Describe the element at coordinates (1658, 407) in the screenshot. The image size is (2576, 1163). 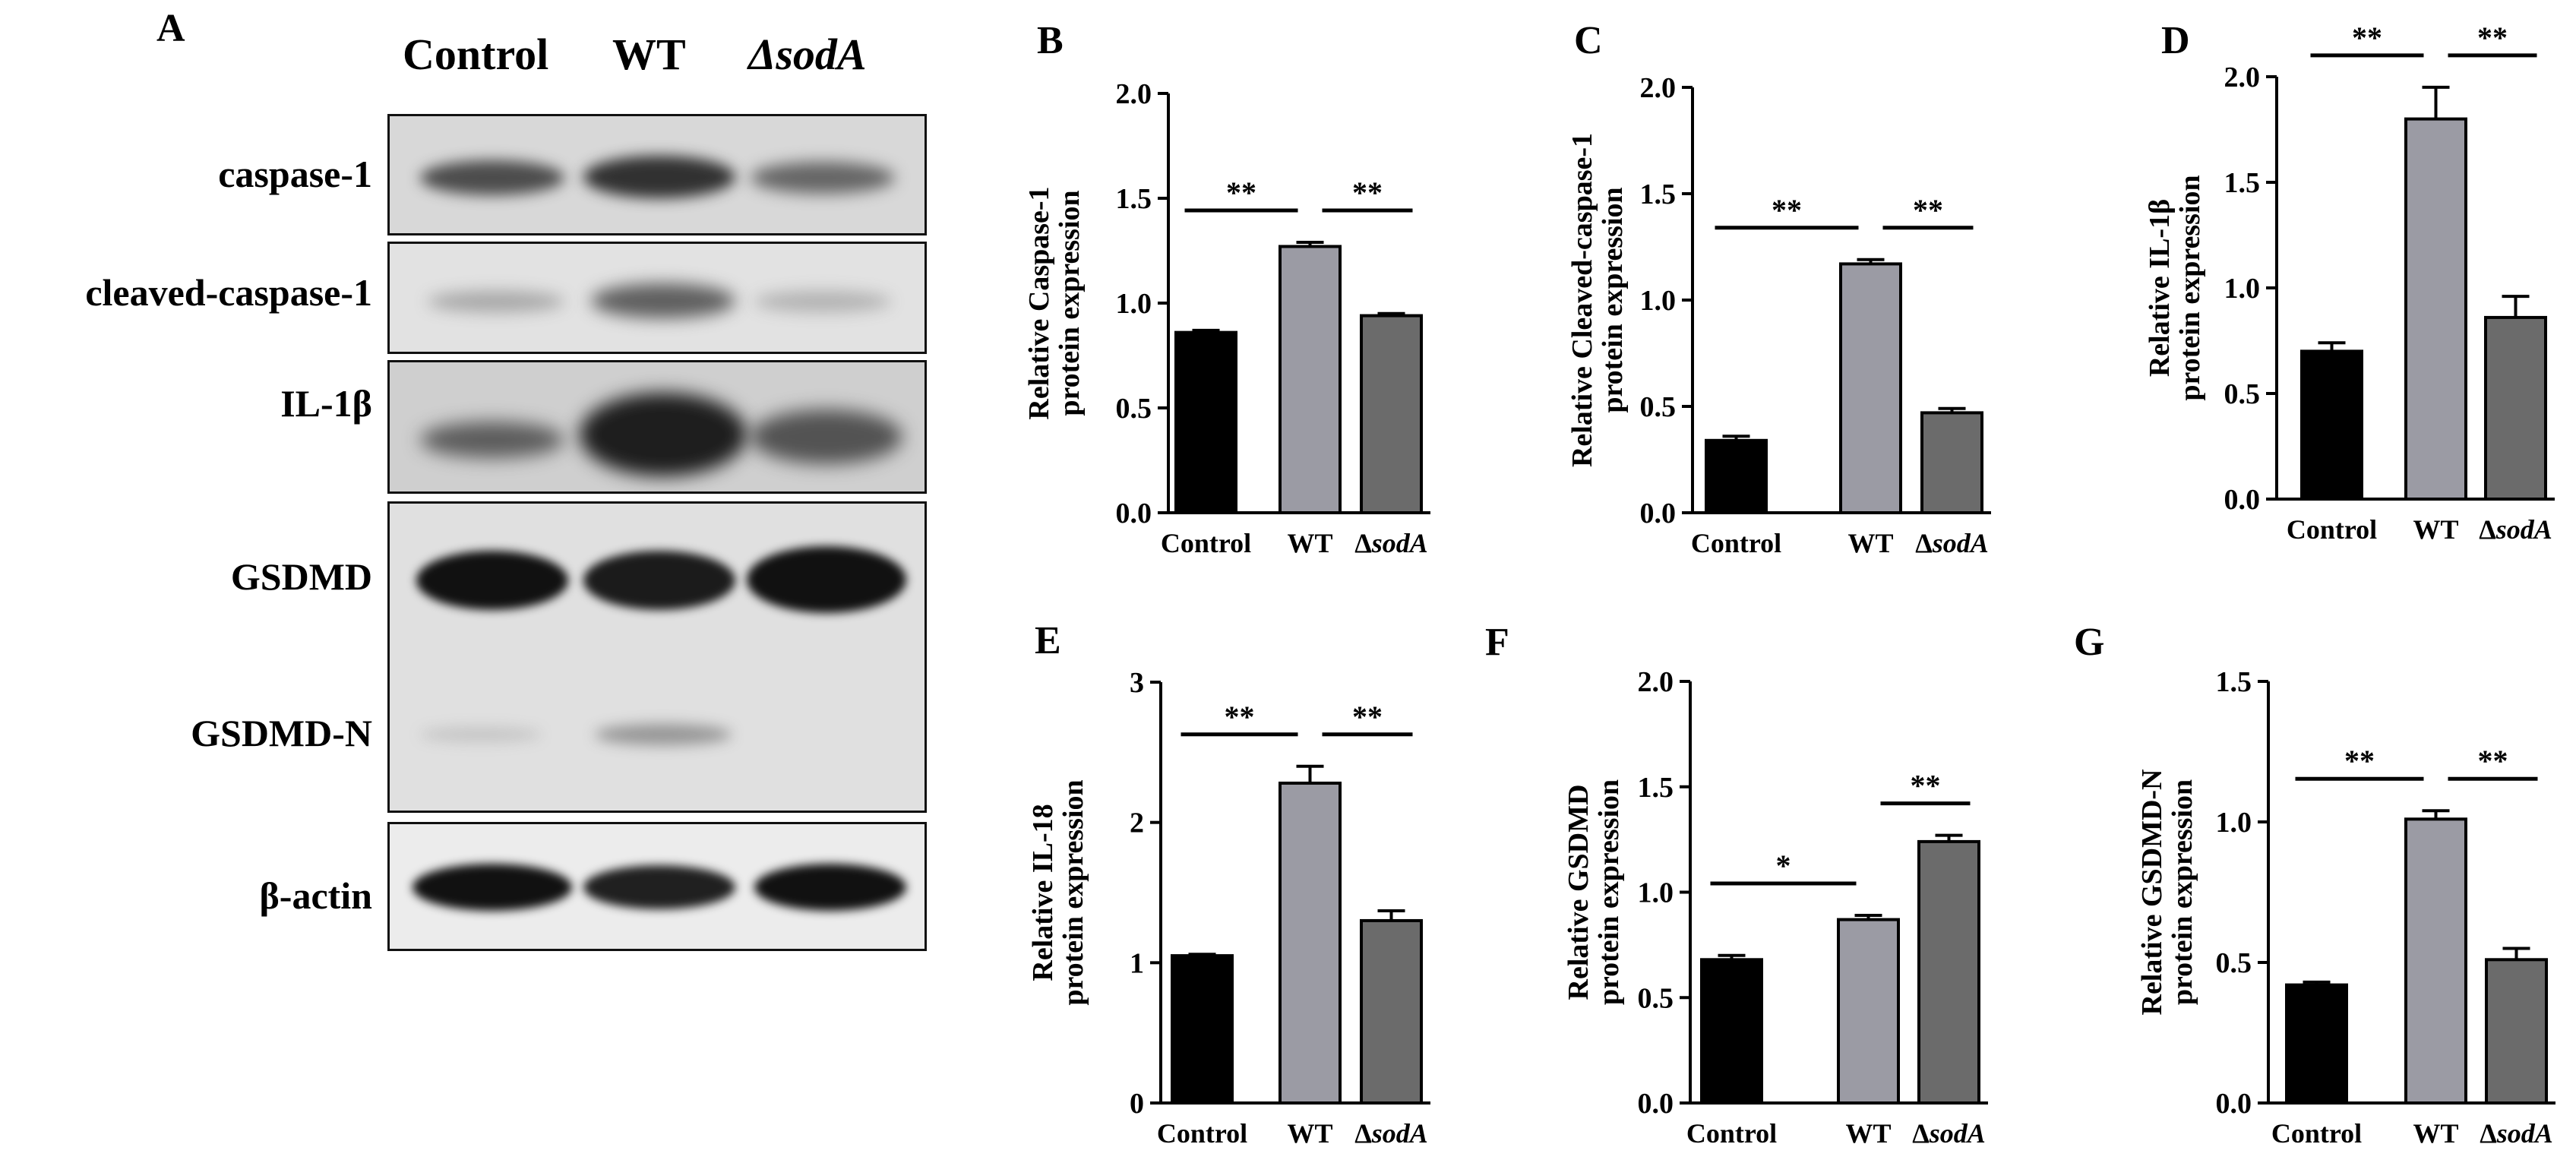
I see `y-tick-label-c: 0.5` at that location.